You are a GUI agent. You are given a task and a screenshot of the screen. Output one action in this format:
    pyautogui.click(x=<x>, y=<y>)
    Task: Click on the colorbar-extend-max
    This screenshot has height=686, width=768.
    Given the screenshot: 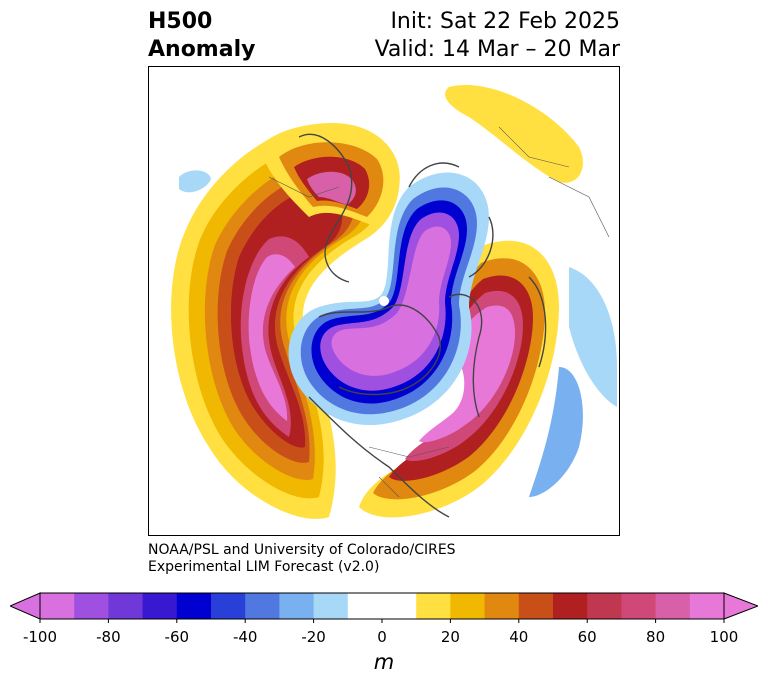 What is the action you would take?
    pyautogui.click(x=740, y=606)
    